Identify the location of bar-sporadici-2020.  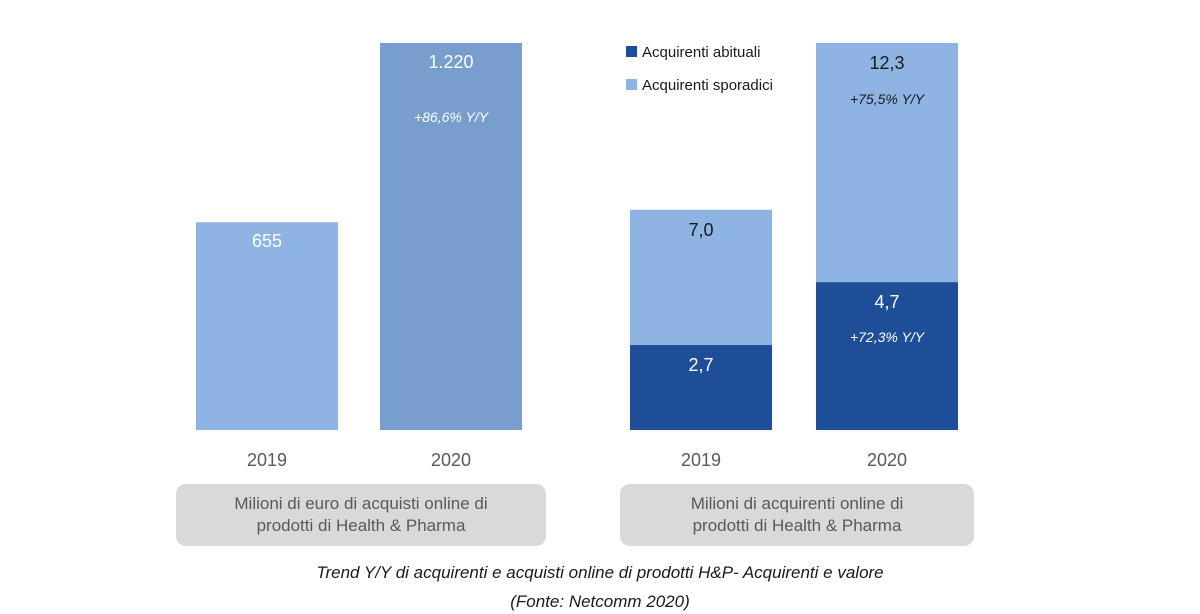
(887, 163).